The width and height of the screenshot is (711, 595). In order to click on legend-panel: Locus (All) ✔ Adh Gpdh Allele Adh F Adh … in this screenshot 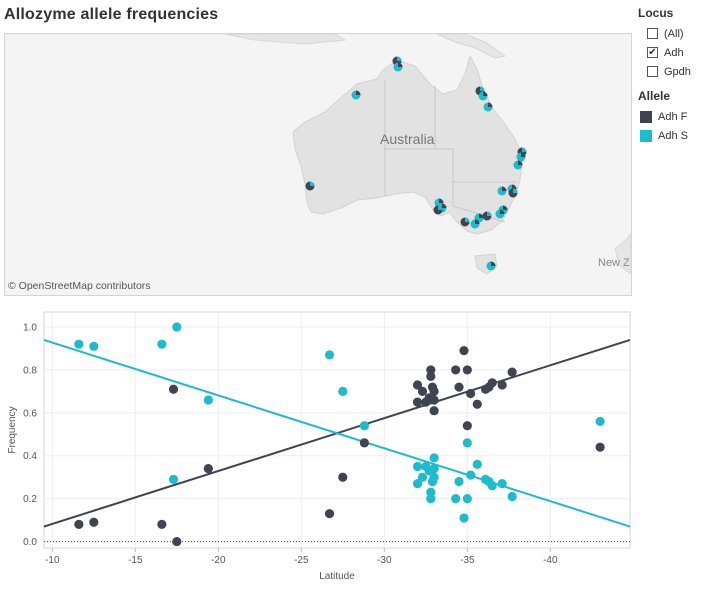, I will do `click(674, 75)`.